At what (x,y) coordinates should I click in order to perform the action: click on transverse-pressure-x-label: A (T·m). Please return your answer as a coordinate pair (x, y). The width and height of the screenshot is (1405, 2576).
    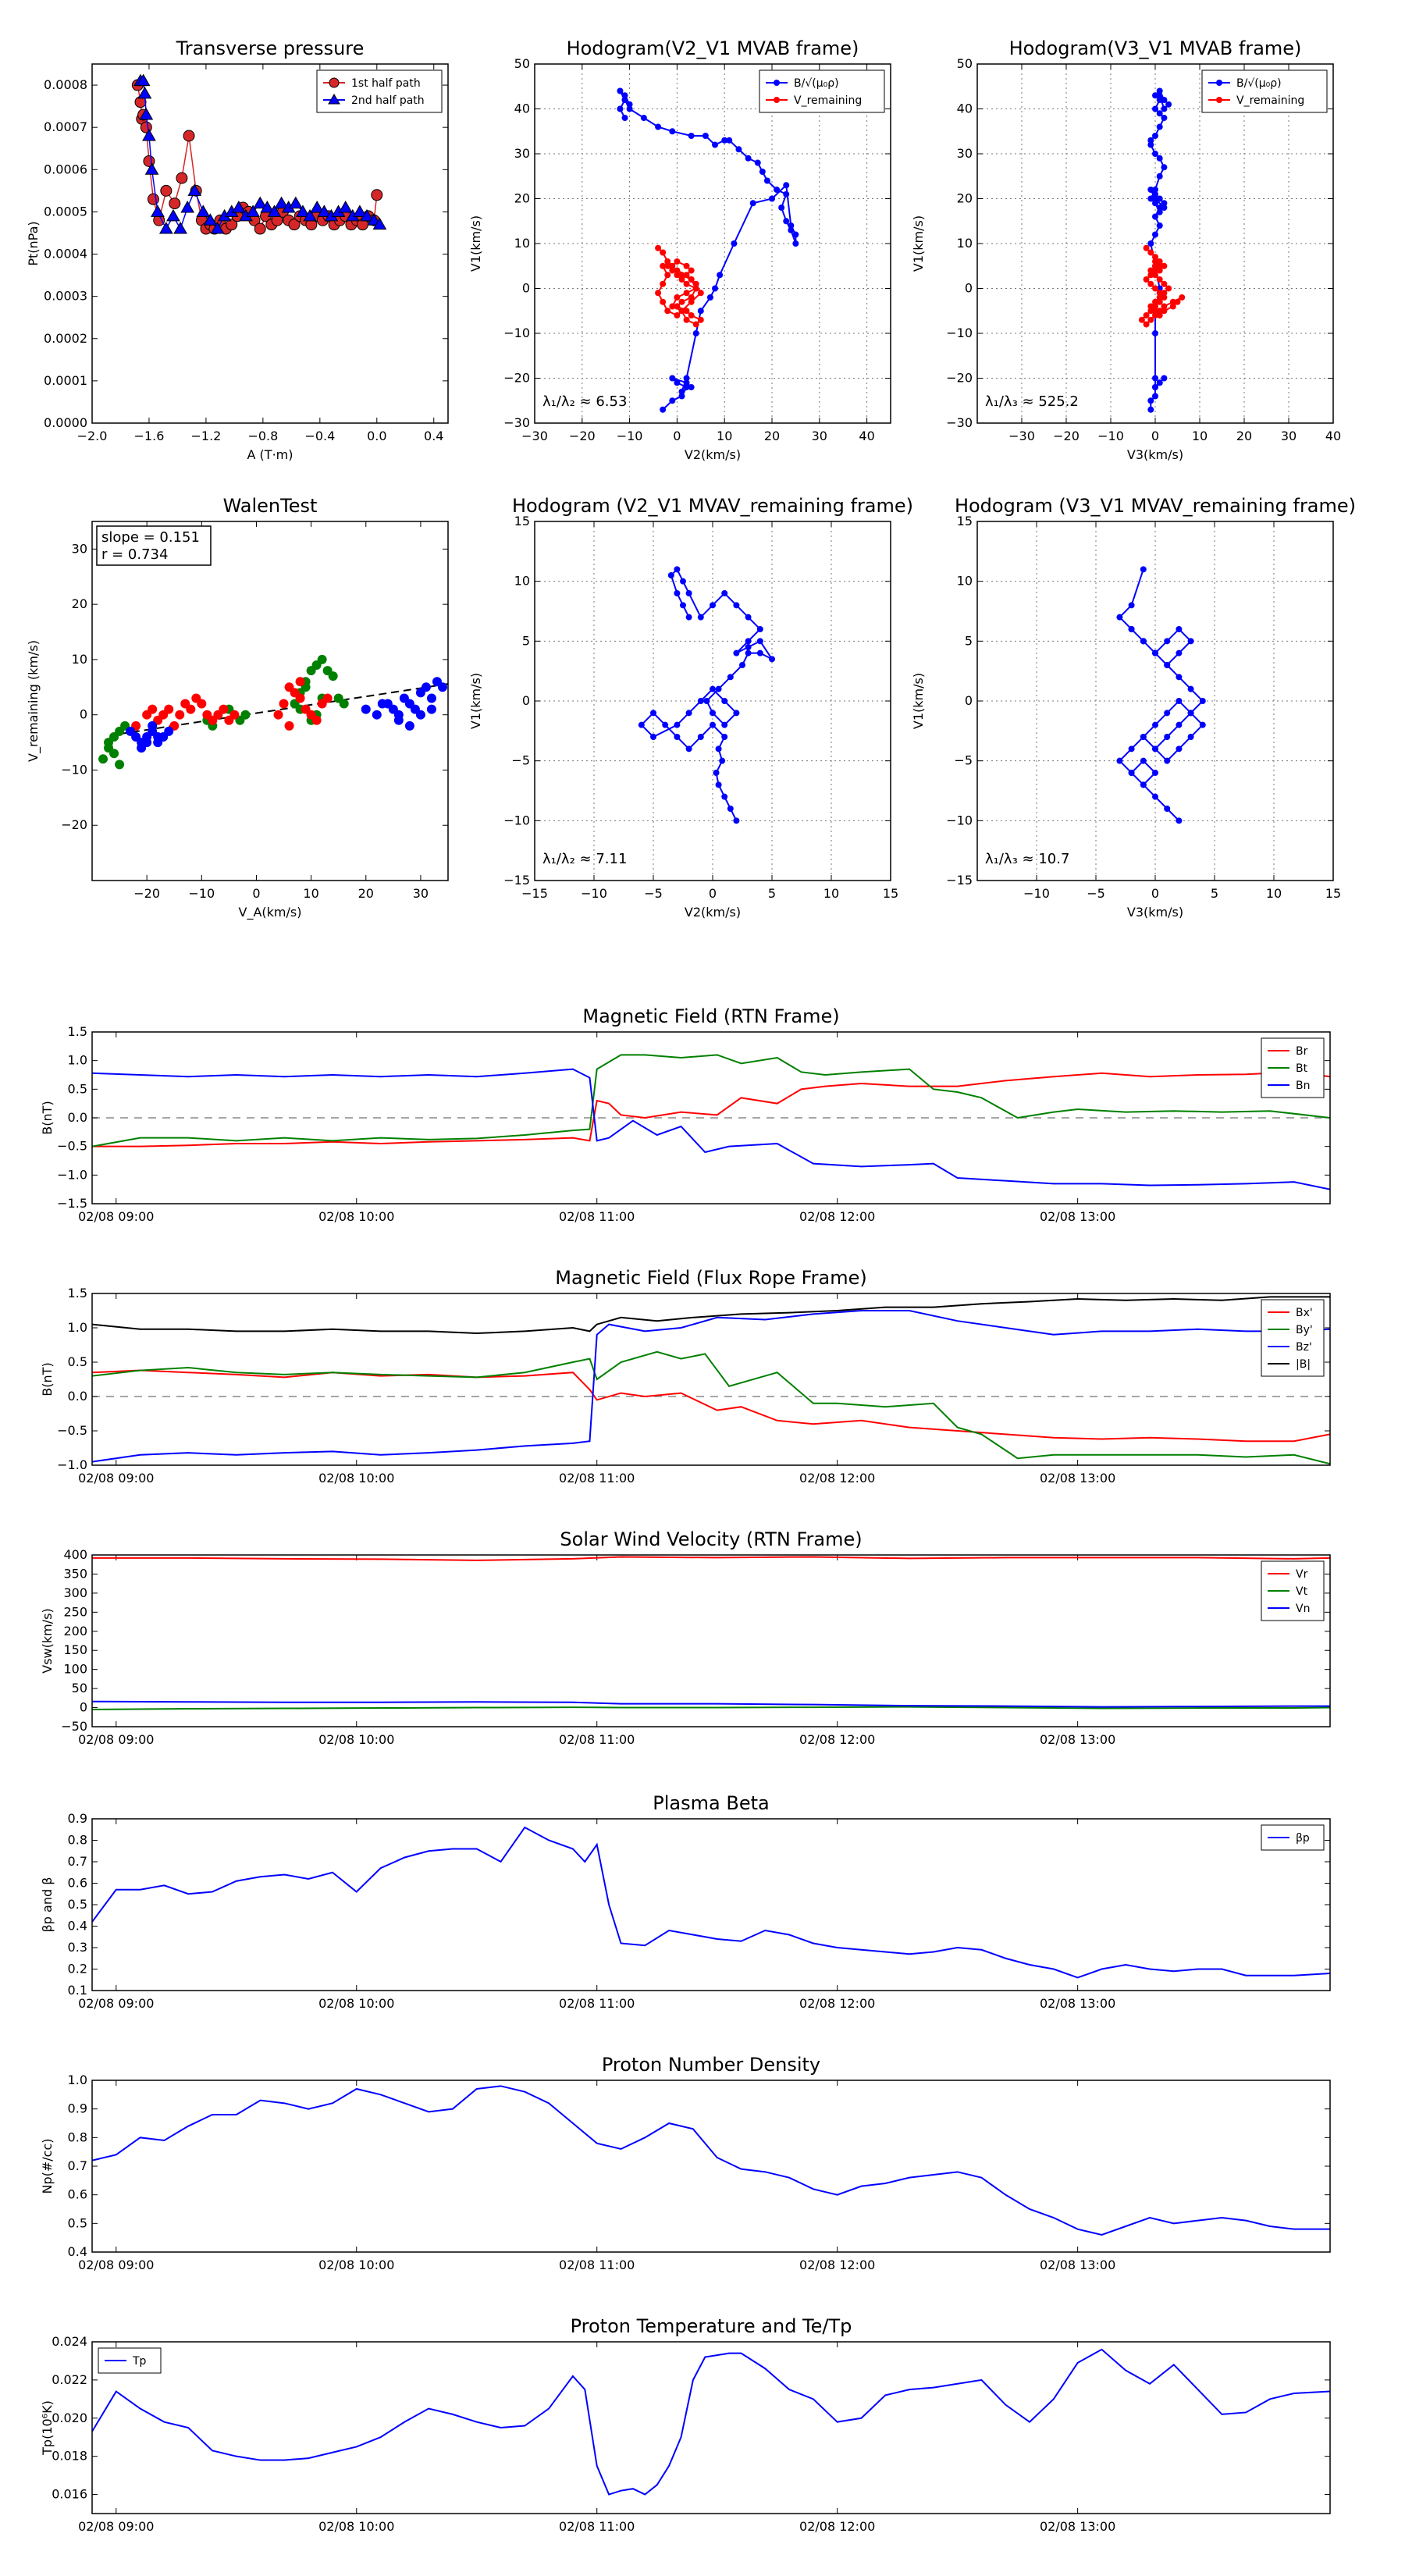
    Looking at the image, I should click on (270, 454).